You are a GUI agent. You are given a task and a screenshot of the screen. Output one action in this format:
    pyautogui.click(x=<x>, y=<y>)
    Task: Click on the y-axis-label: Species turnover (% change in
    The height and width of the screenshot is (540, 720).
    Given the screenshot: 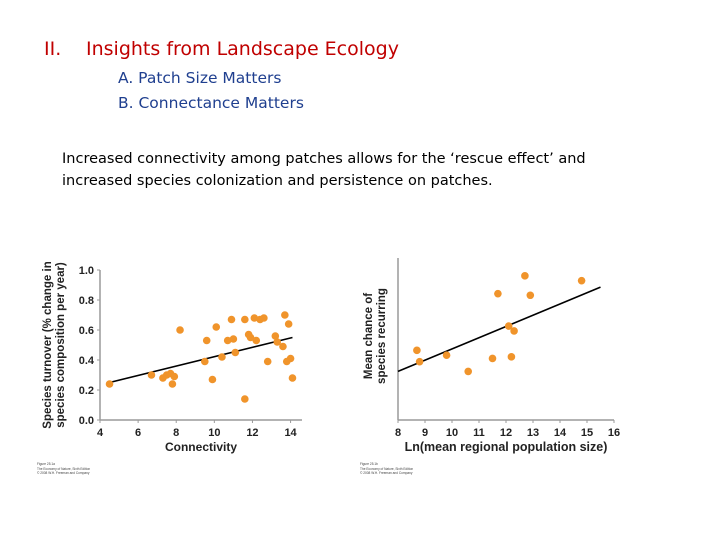 What is the action you would take?
    pyautogui.click(x=48, y=344)
    